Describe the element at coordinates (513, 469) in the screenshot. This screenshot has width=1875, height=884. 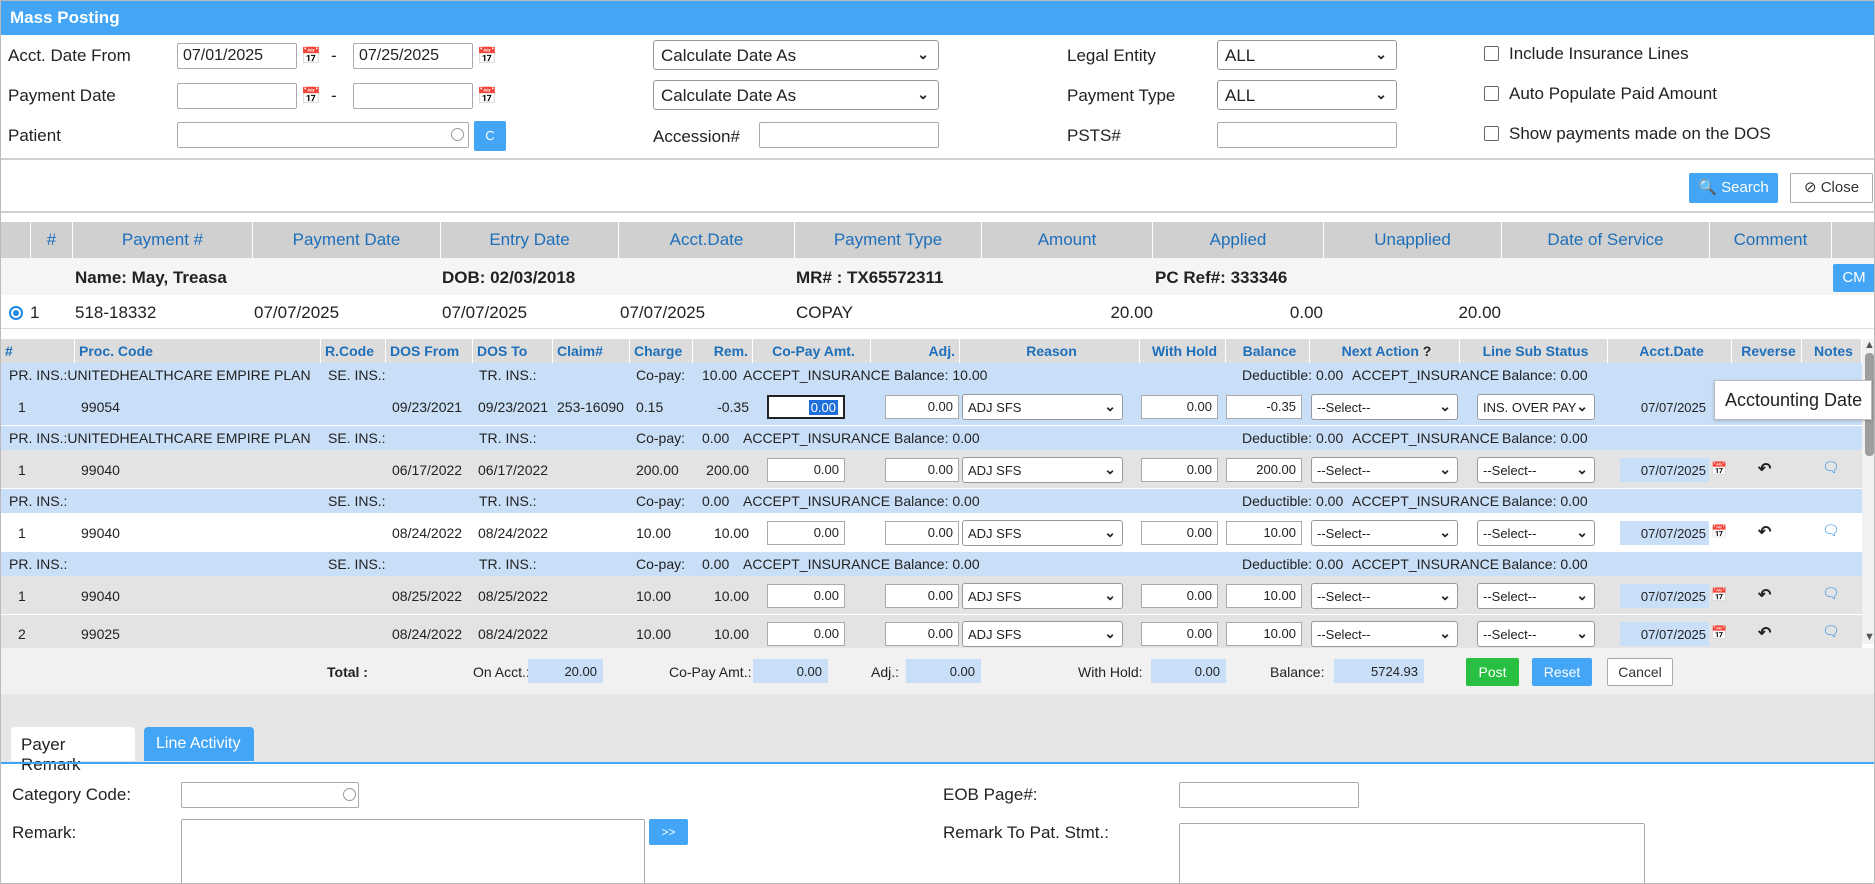
I see `dos-to: 06/17/2022` at that location.